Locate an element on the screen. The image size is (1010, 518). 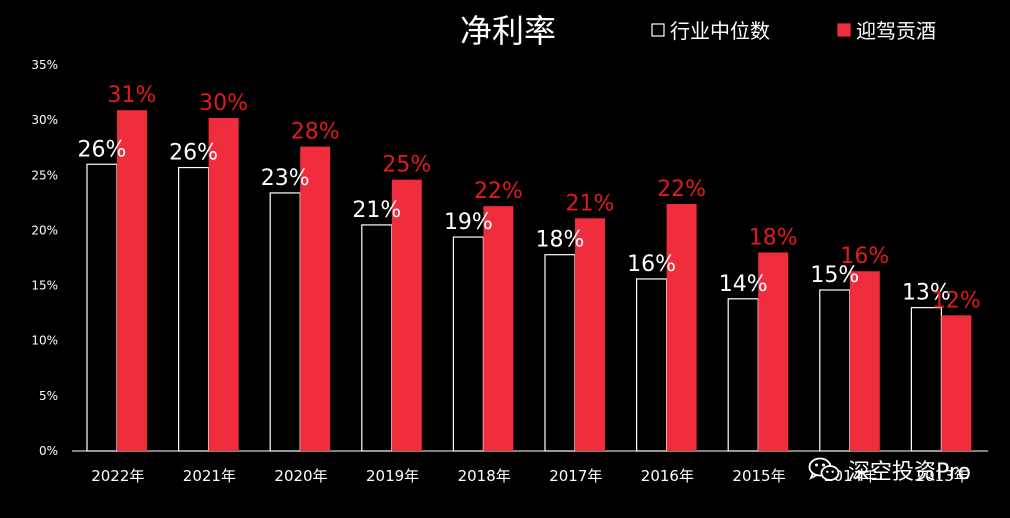
data-label-yingjia: 28% is located at coordinates (315, 132).